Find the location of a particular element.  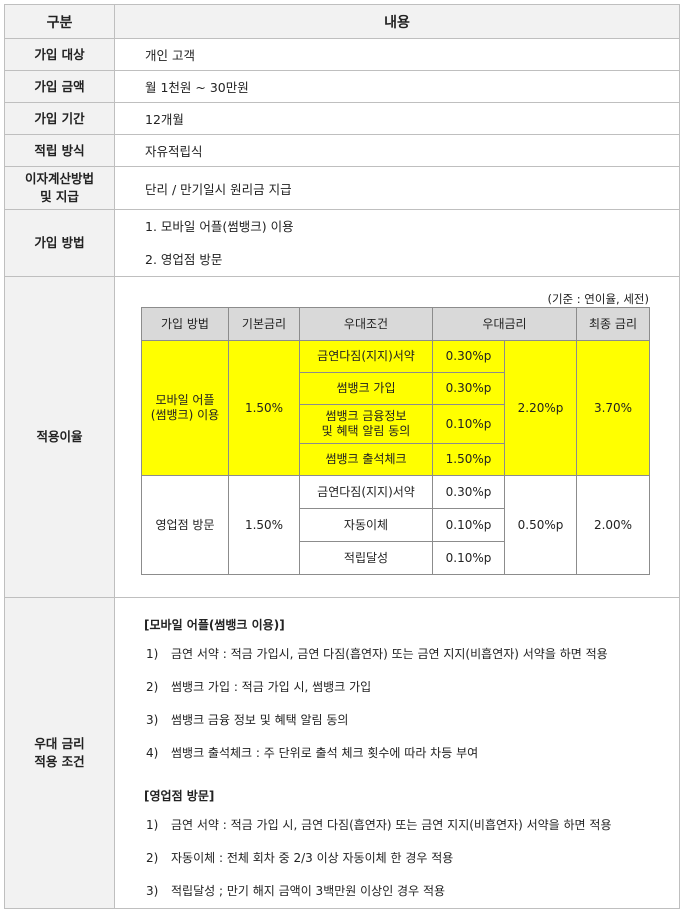

branch-condition-name: 금연다짐(지지)서약 is located at coordinates (366, 492).